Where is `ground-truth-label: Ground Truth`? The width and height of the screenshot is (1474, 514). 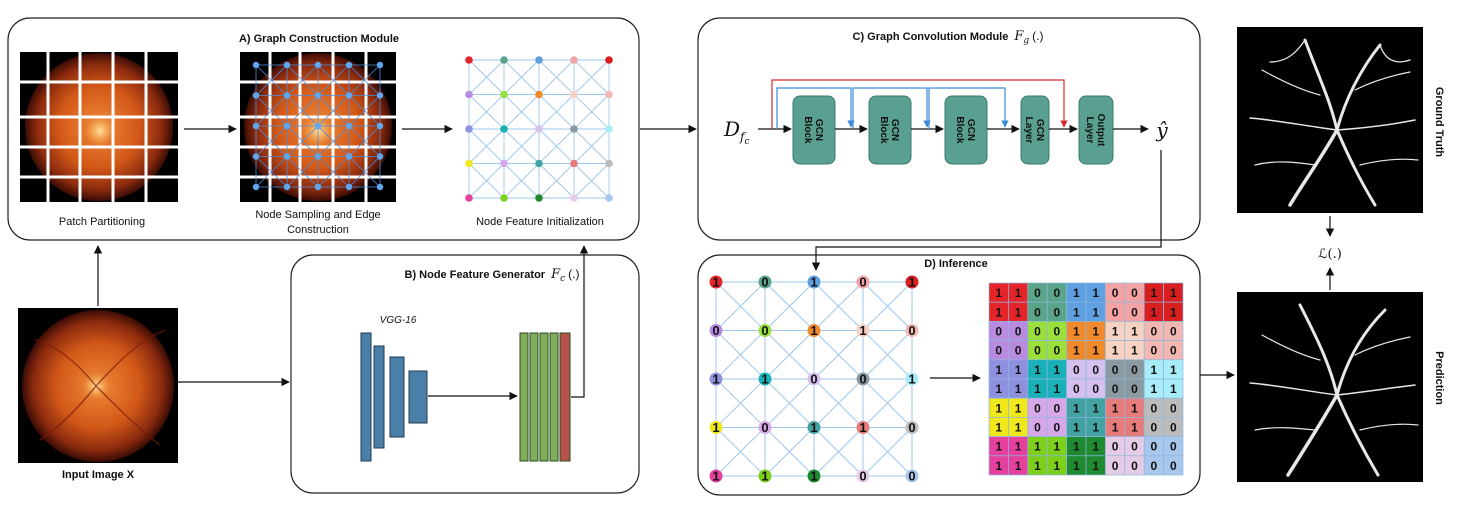
ground-truth-label: Ground Truth is located at coordinates (1439, 122).